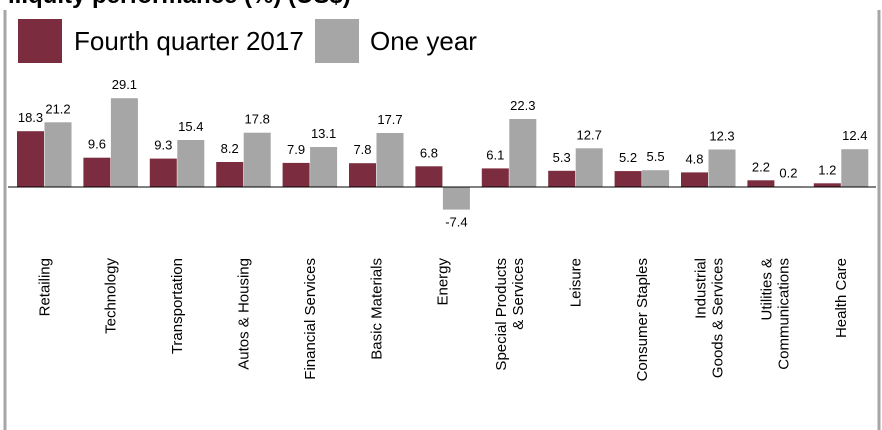  I want to click on value-label-q4-2017-energy: 6.8, so click(429, 152).